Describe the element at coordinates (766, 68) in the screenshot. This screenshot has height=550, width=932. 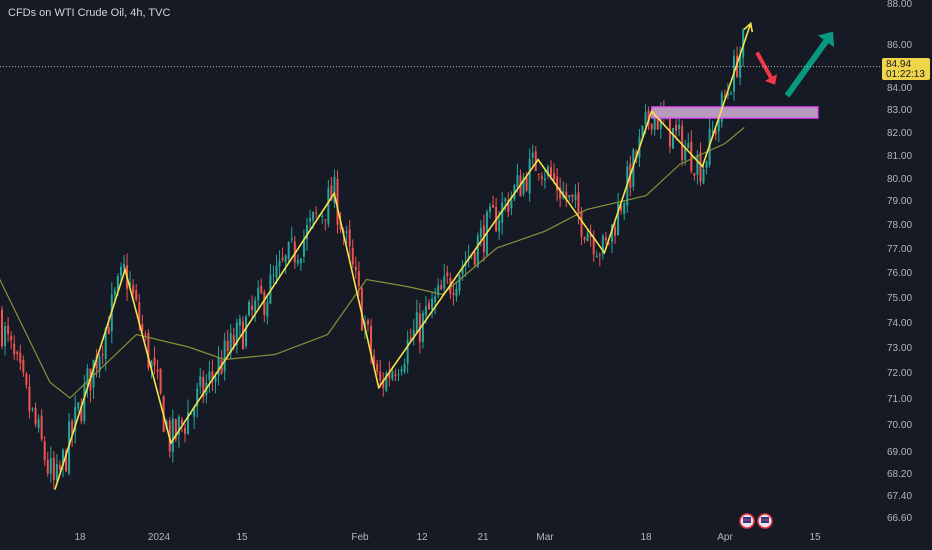
I see `forecast-down-arrow` at that location.